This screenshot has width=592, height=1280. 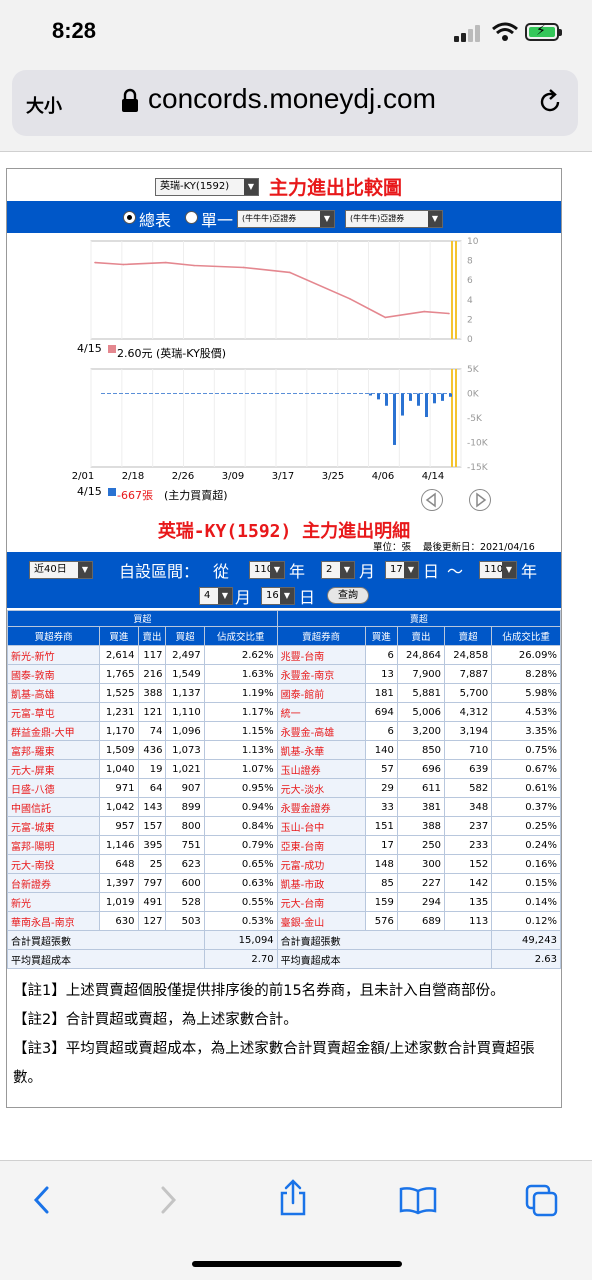 I want to click on address-bar: 大小 concords.moneydj.com, so click(x=295, y=103).